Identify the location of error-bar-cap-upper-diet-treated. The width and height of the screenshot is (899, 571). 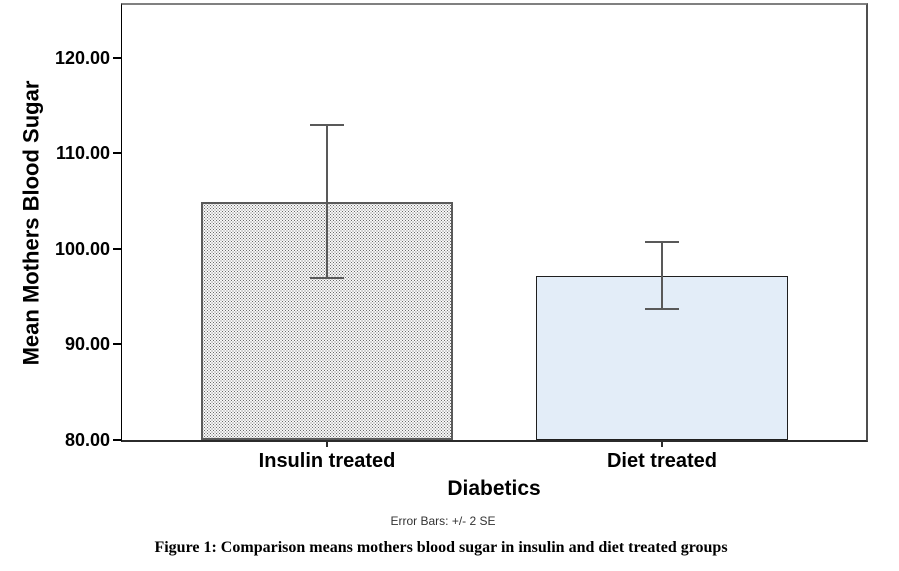
(661, 242).